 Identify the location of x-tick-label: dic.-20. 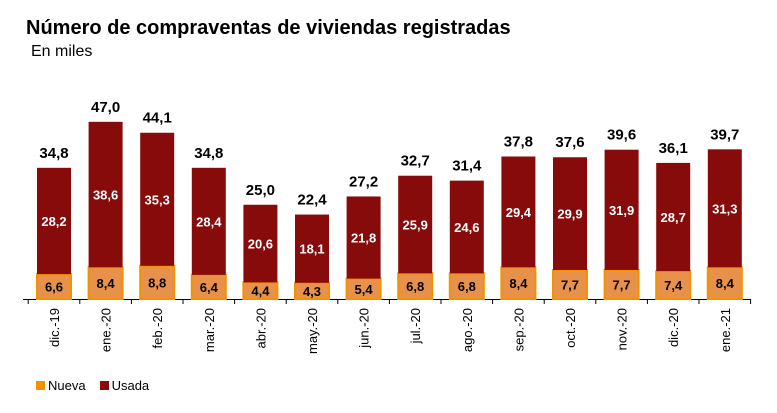
(673, 327).